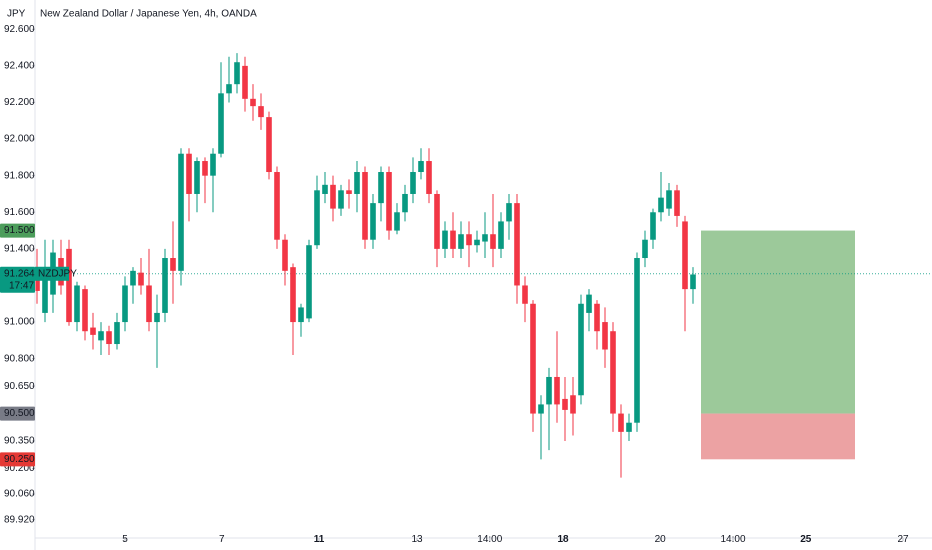 This screenshot has width=932, height=550. Describe the element at coordinates (661, 539) in the screenshot. I see `x-tick-label: 20` at that location.